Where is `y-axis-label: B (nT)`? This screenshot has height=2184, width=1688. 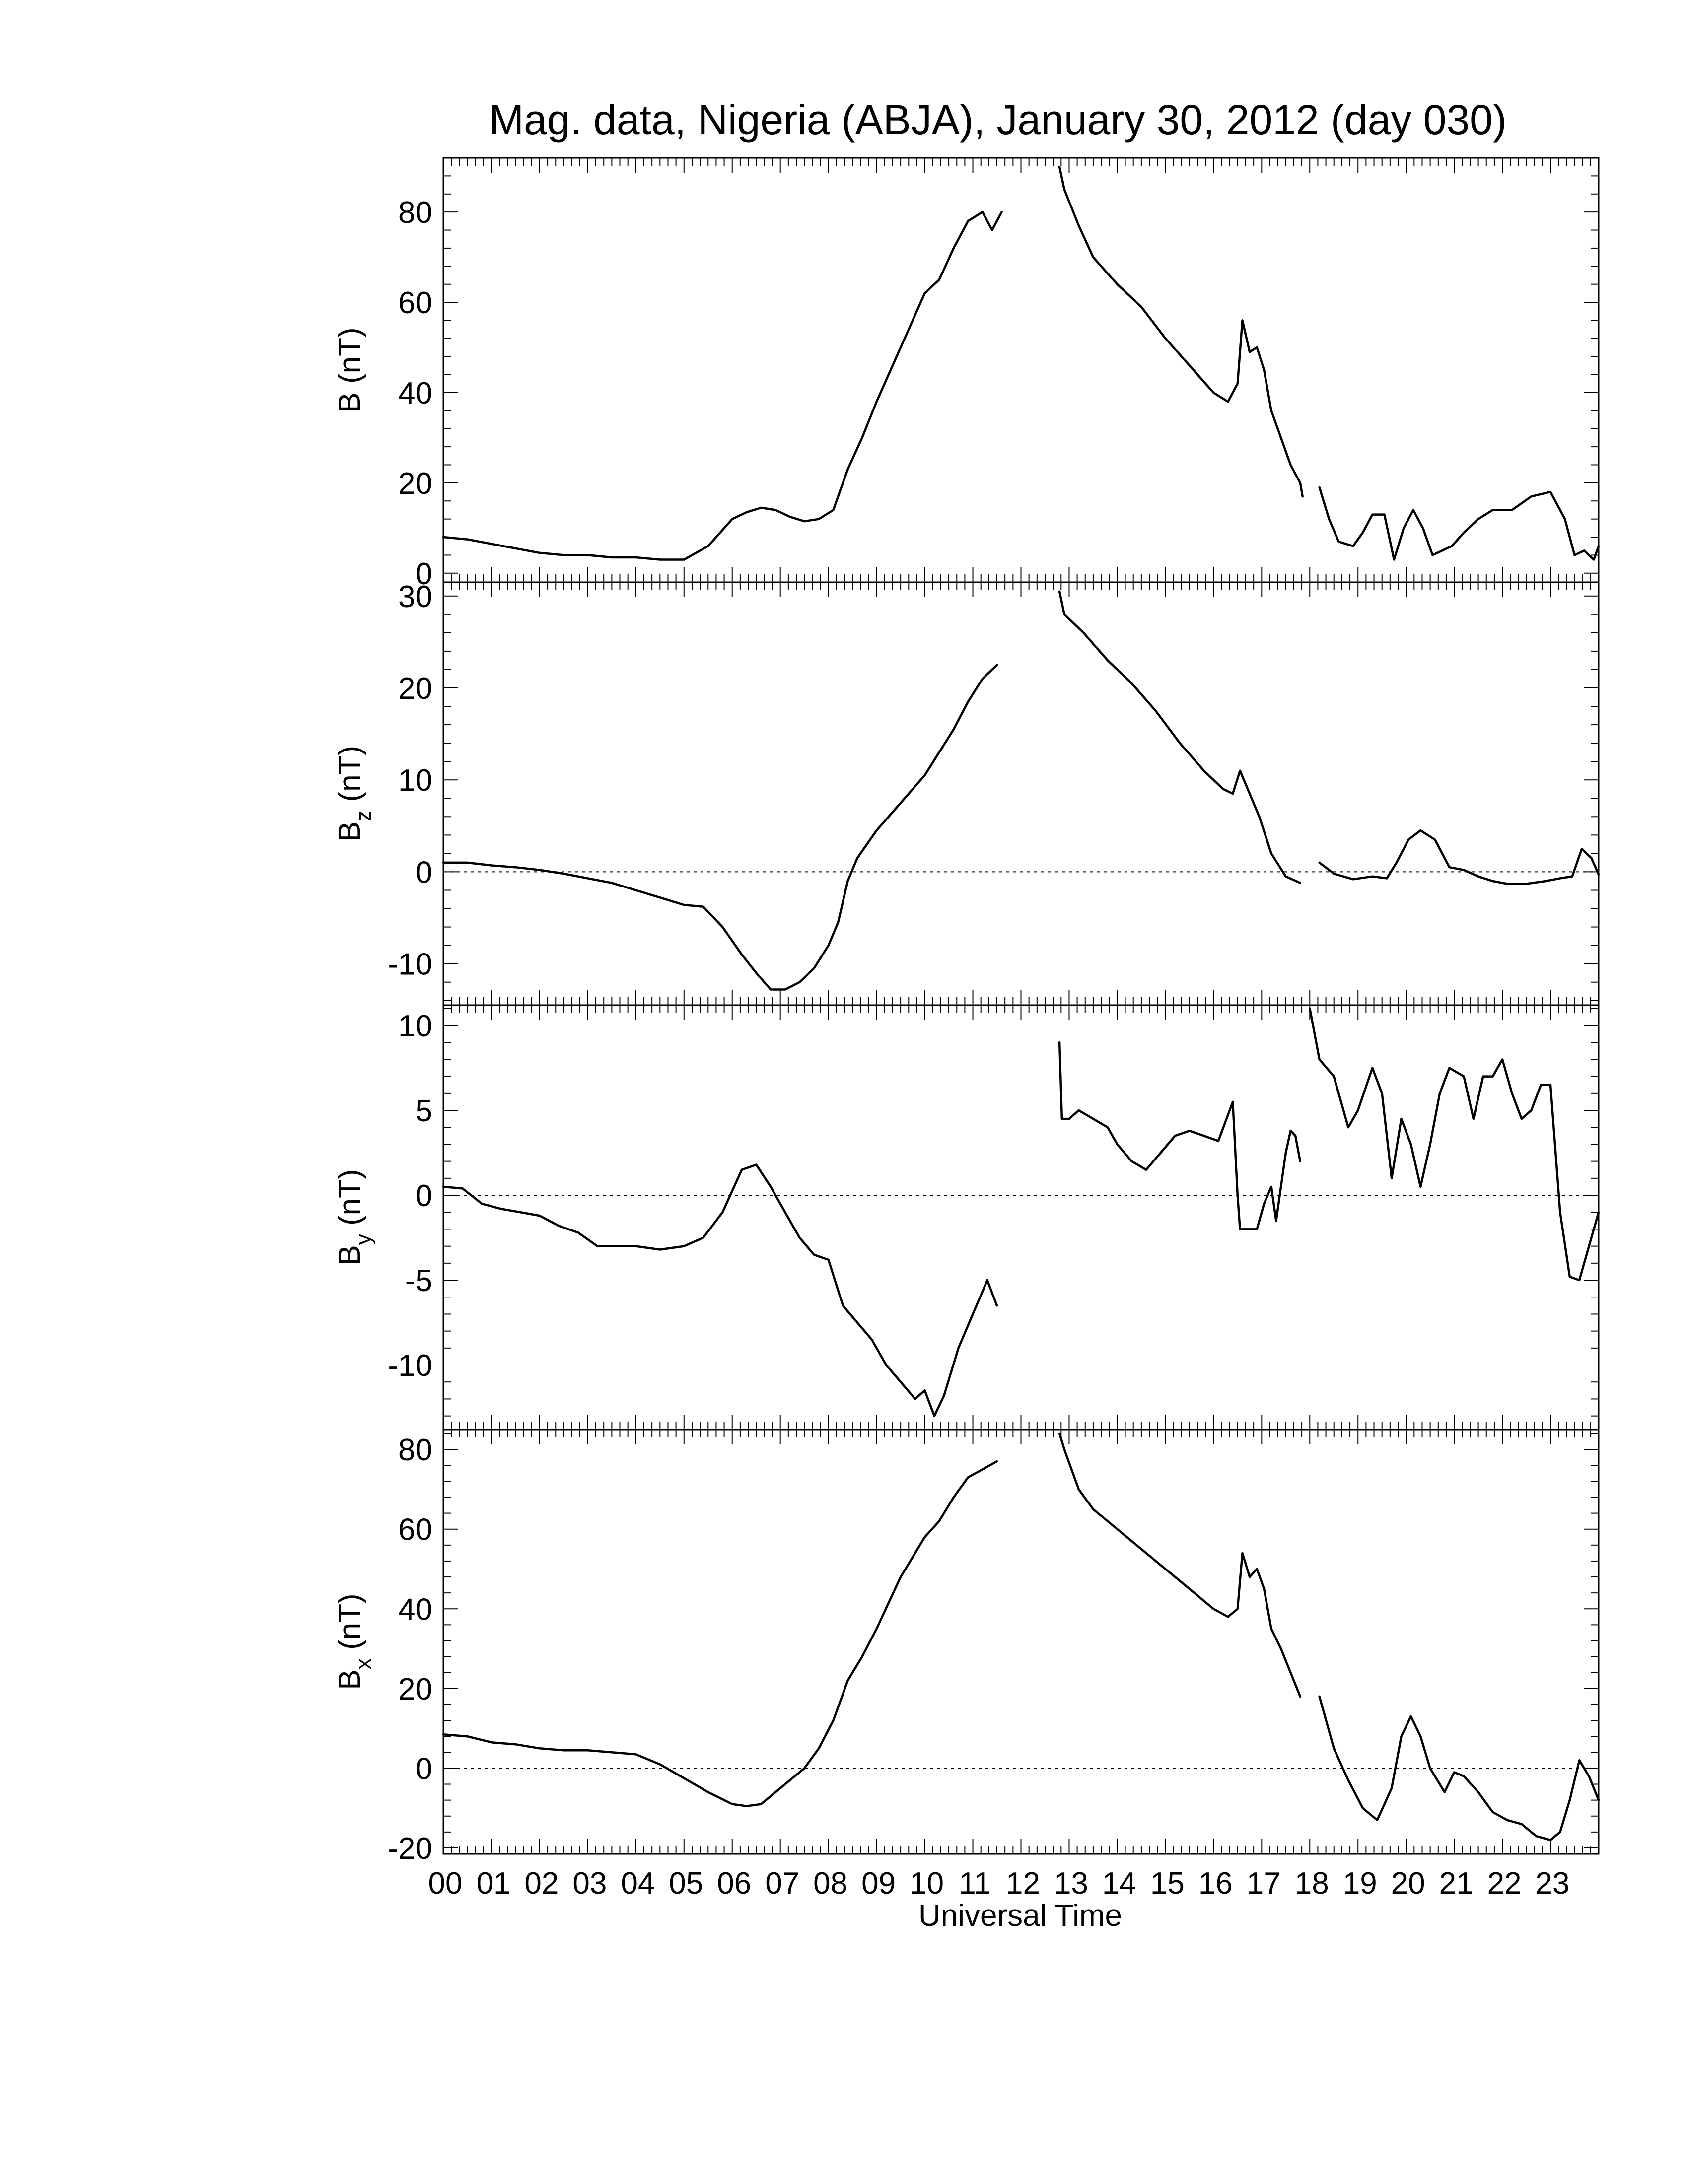 y-axis-label: B (nT) is located at coordinates (350, 369).